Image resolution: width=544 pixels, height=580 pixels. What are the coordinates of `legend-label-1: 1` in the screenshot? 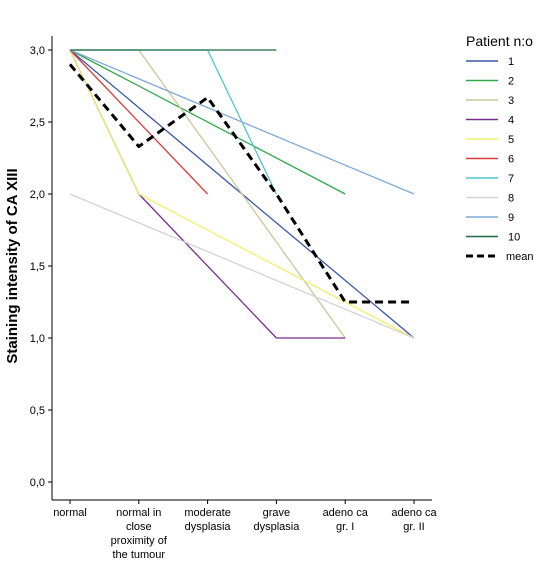 It's located at (511, 62).